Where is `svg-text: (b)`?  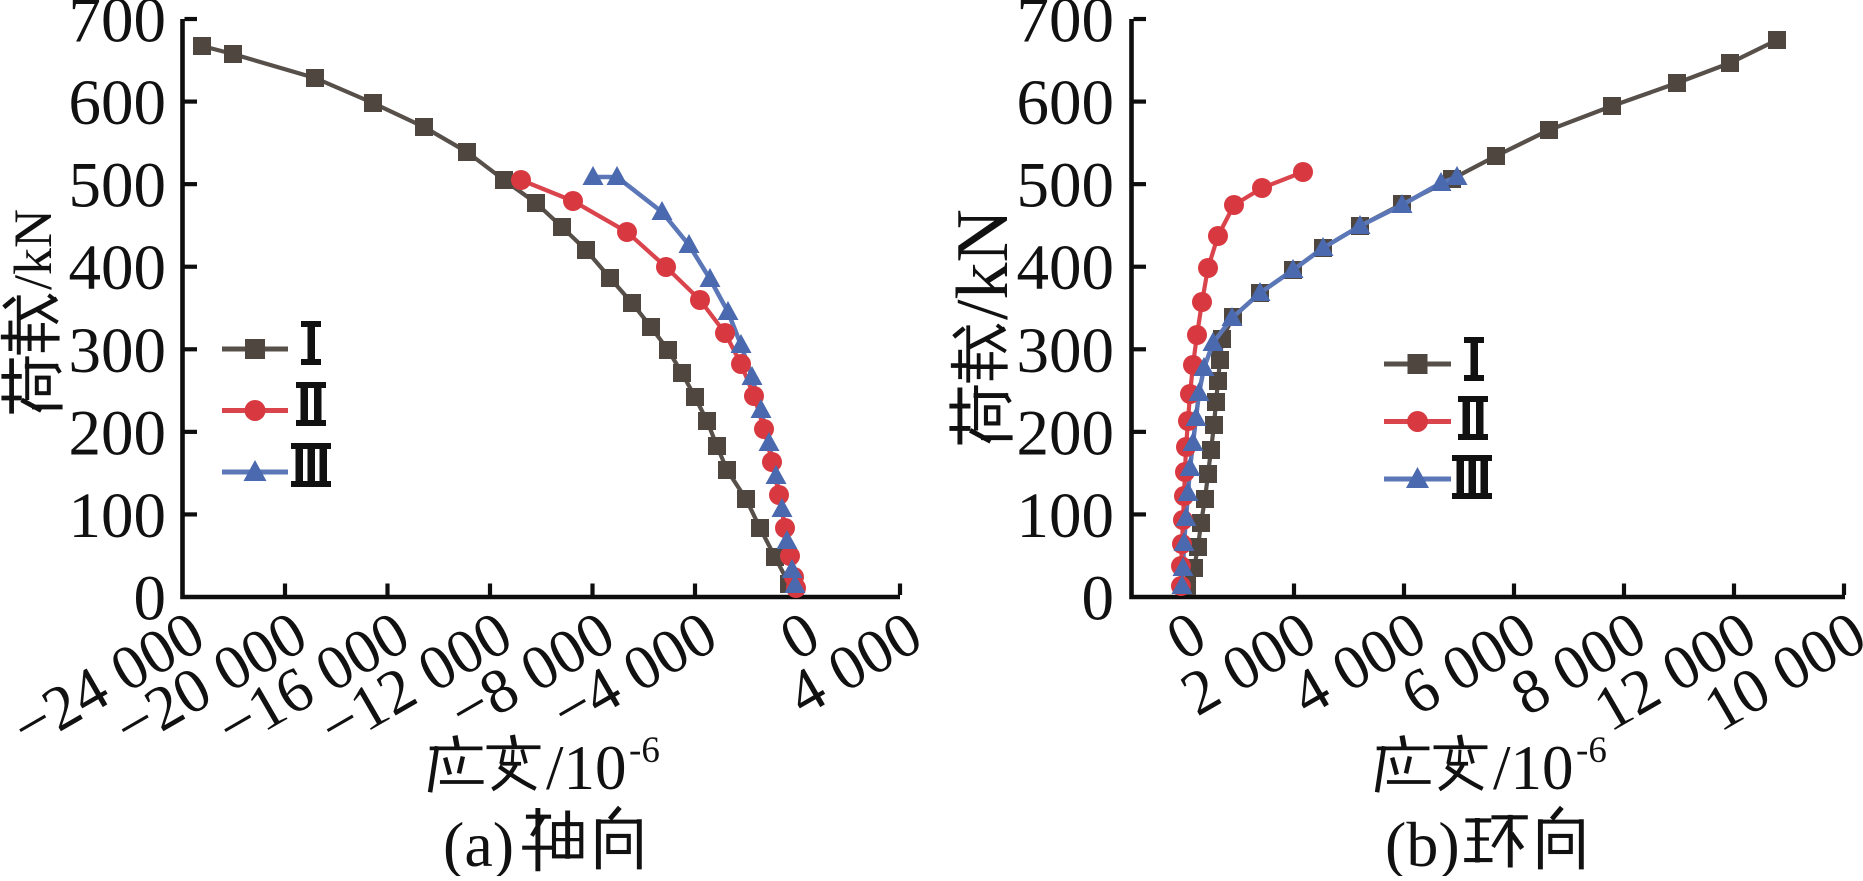 svg-text: (b) is located at coordinates (1422, 842).